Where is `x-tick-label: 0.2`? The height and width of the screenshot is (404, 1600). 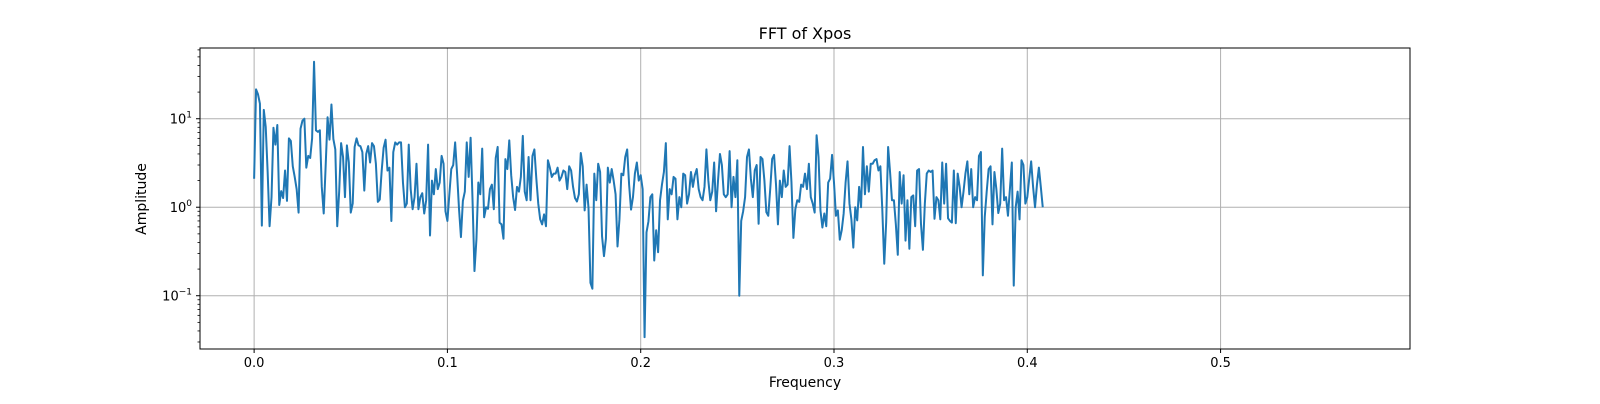 x-tick-label: 0.2 is located at coordinates (640, 363).